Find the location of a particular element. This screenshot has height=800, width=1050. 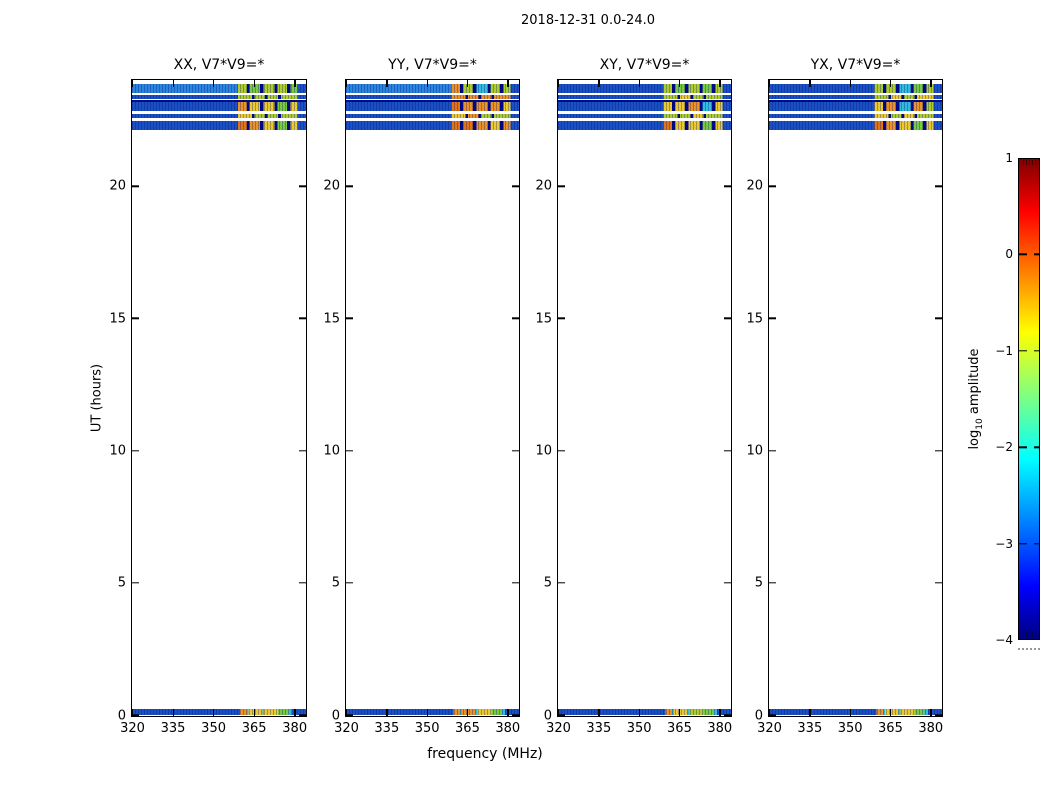

x-axis-label: frequency (MHz) is located at coordinates (485, 754).